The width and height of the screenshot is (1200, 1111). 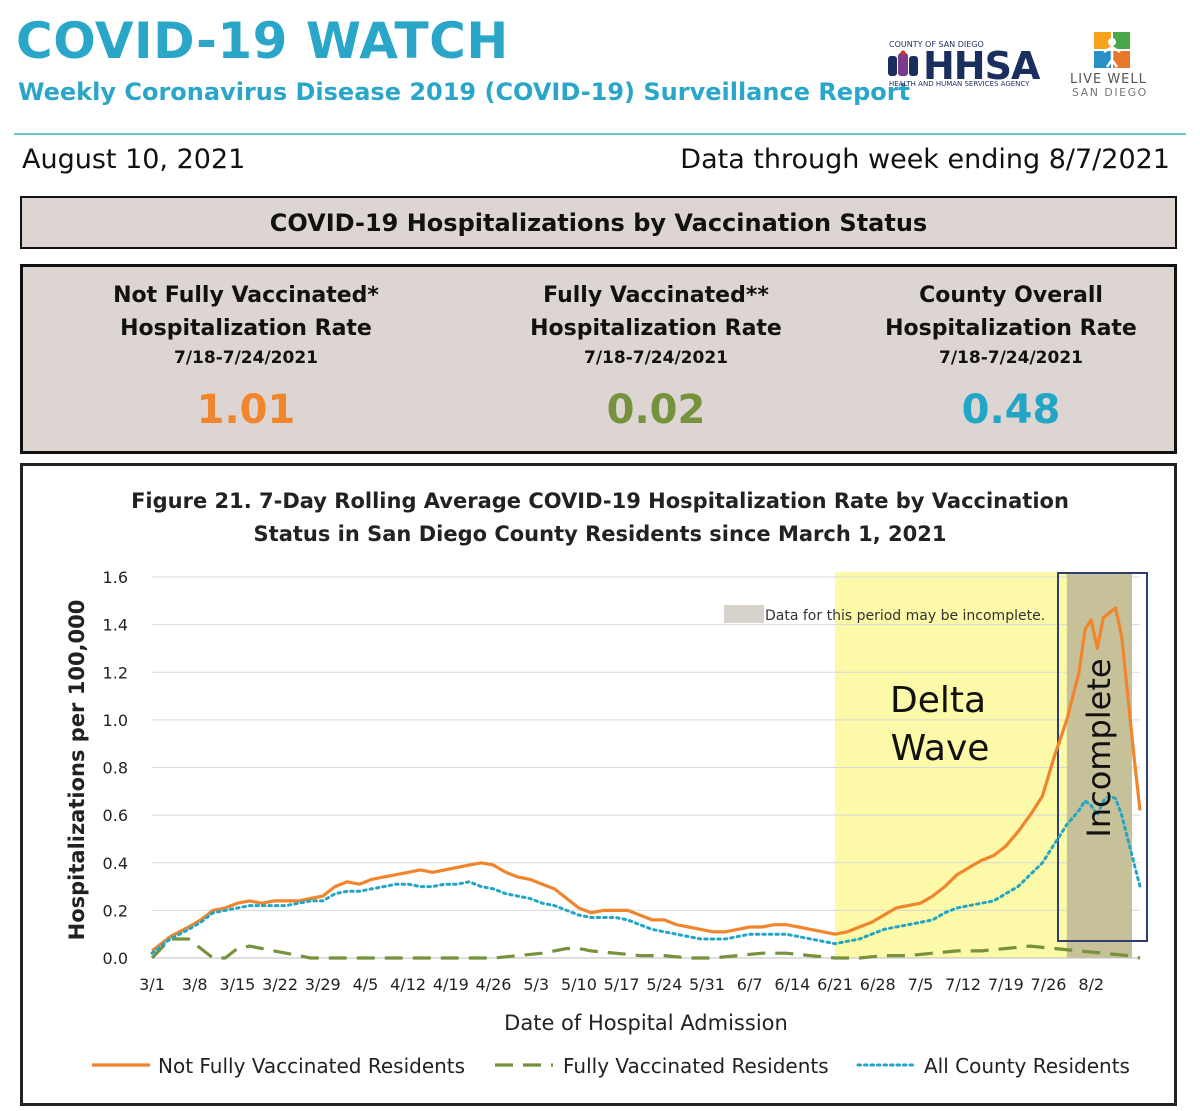 What do you see at coordinates (115, 577) in the screenshot?
I see `y-tick-label: 1.6` at bounding box center [115, 577].